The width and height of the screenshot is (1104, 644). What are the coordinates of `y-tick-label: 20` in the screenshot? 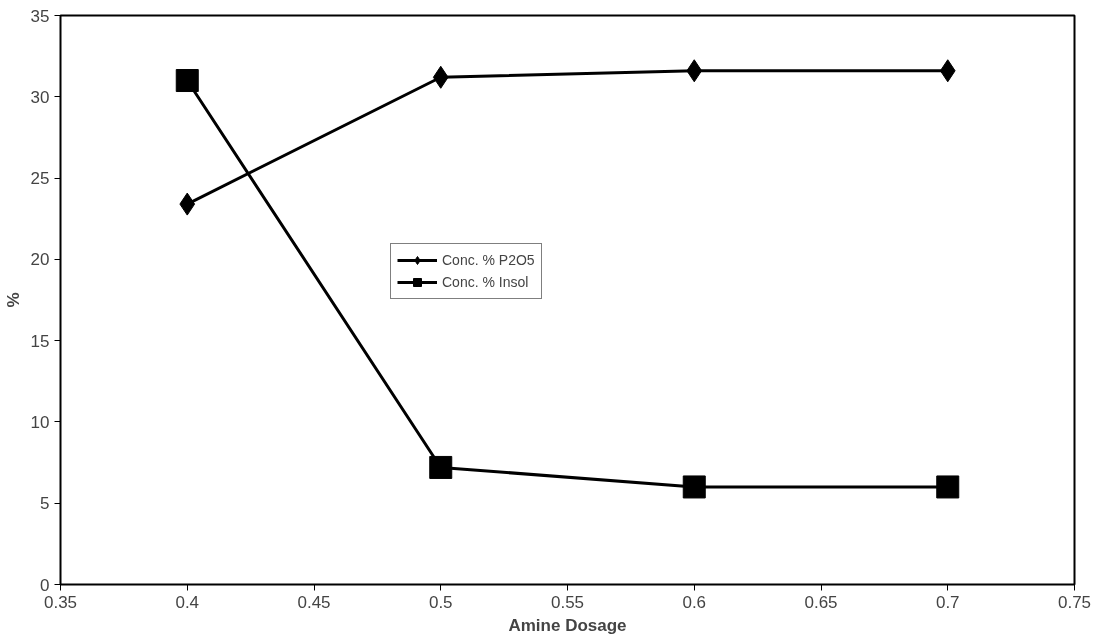 It's located at (40, 260).